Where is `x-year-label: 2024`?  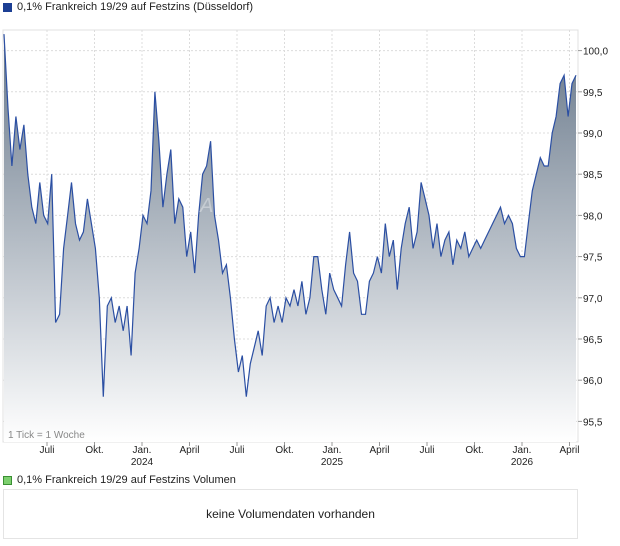
x-year-label: 2024 is located at coordinates (142, 462).